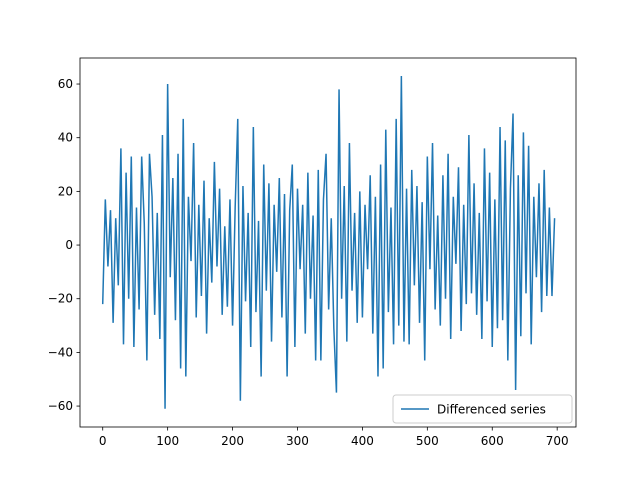 This screenshot has height=484, width=640. I want to click on legend-label: Differenced series, so click(491, 410).